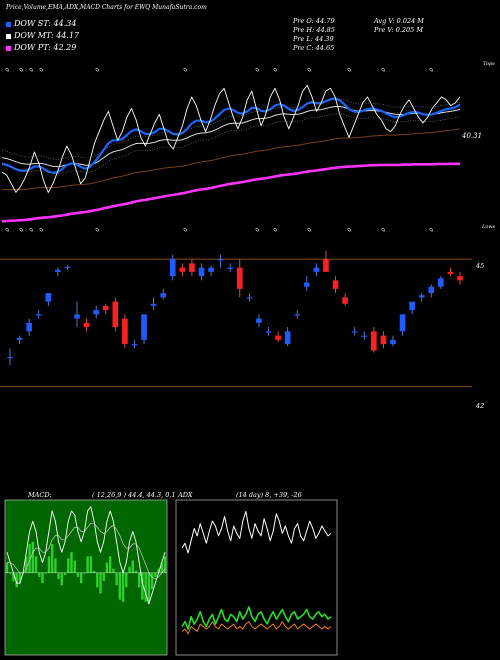 This screenshot has width=500, height=660. Describe the element at coordinates (8, 48) in the screenshot. I see `legend-swatch-pt` at that location.